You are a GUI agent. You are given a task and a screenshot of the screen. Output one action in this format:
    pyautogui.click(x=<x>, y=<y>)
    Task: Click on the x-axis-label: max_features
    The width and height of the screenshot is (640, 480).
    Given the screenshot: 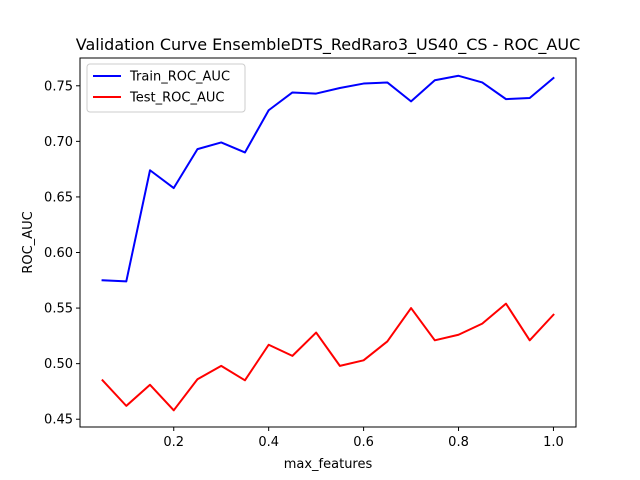 What is the action you would take?
    pyautogui.click(x=328, y=464)
    